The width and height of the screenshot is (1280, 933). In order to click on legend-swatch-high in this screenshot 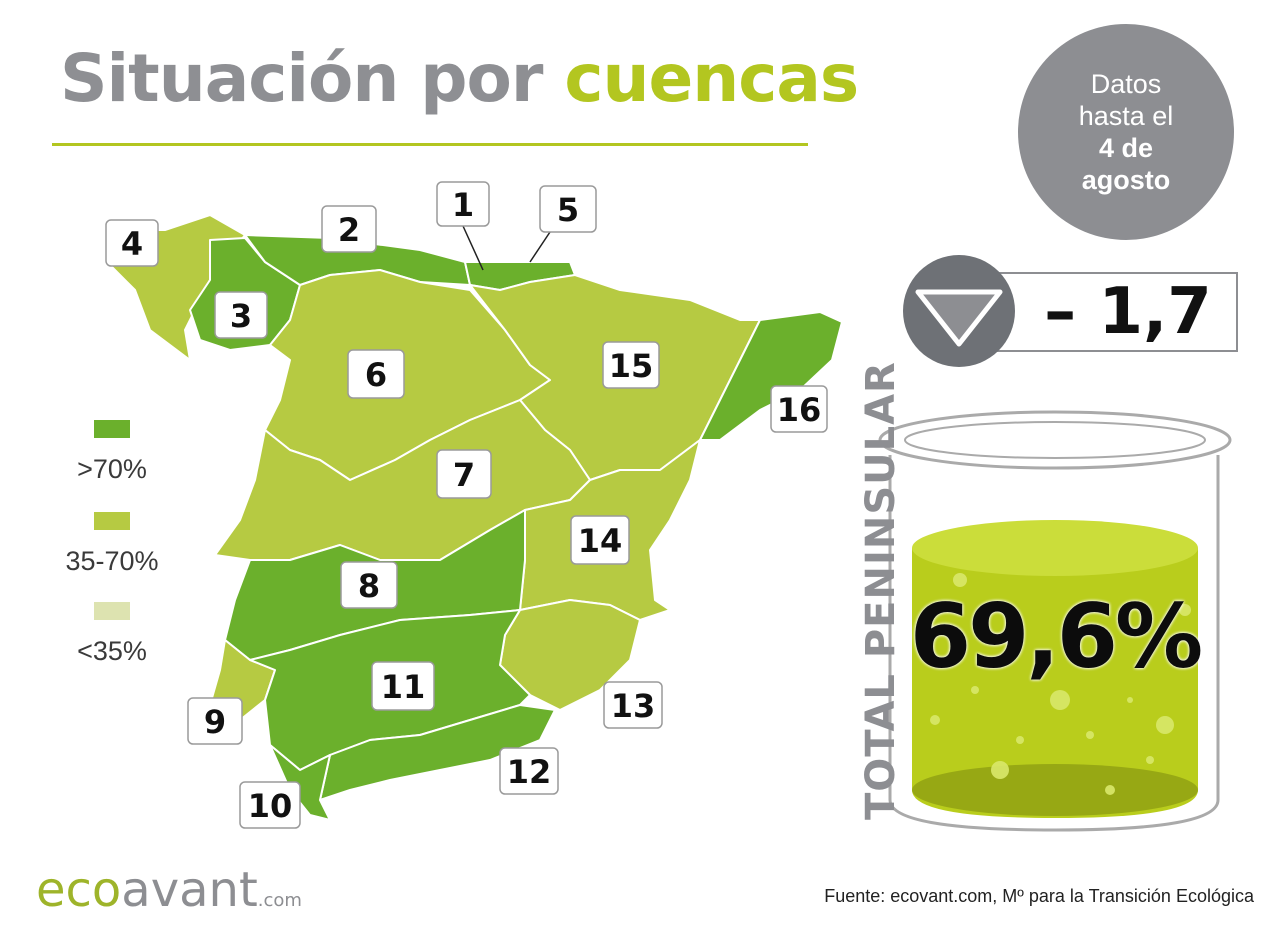, I will do `click(112, 429)`.